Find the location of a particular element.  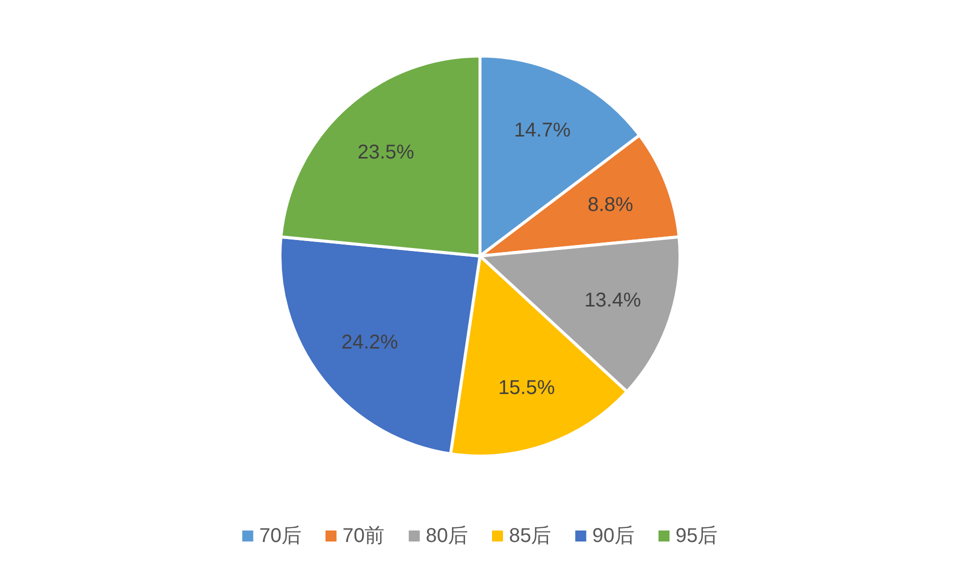

data-label: 13.4% is located at coordinates (613, 301).